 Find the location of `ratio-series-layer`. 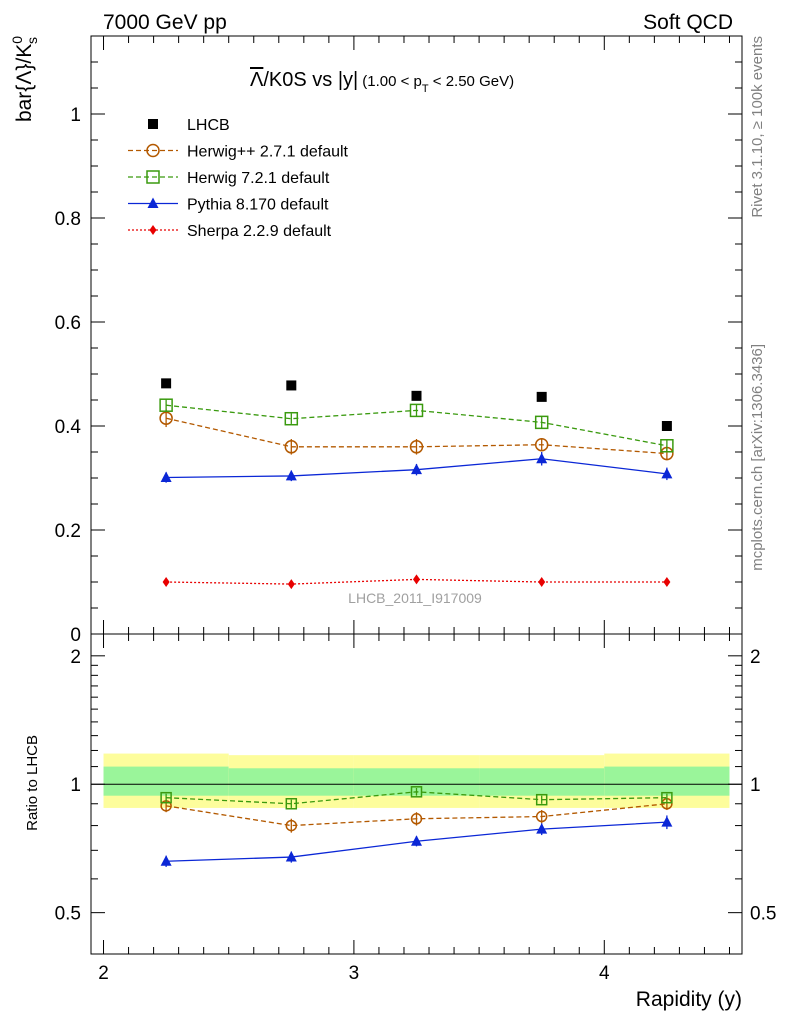

ratio-series-layer is located at coordinates (416, 826).